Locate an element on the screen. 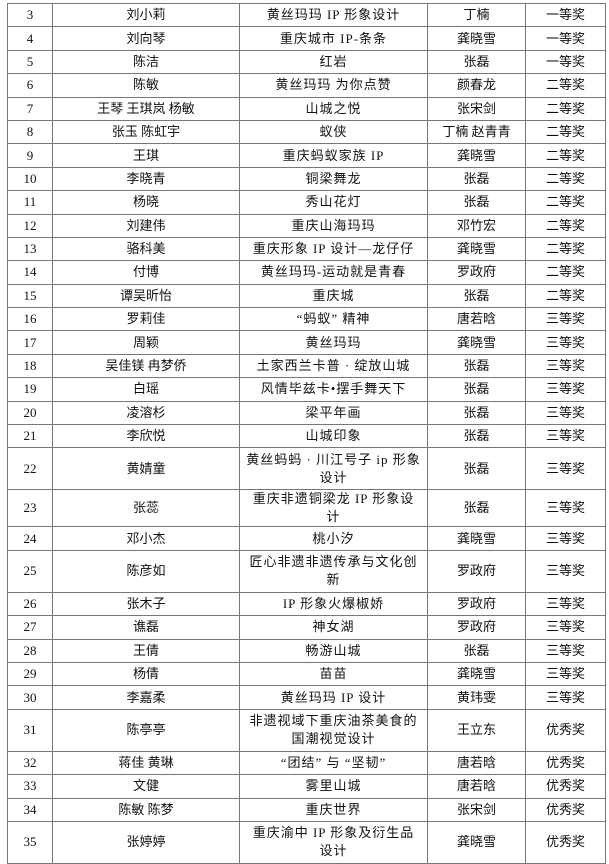 The height and width of the screenshot is (864, 609). cell-project-title: 铜梁舞龙 is located at coordinates (333, 179).